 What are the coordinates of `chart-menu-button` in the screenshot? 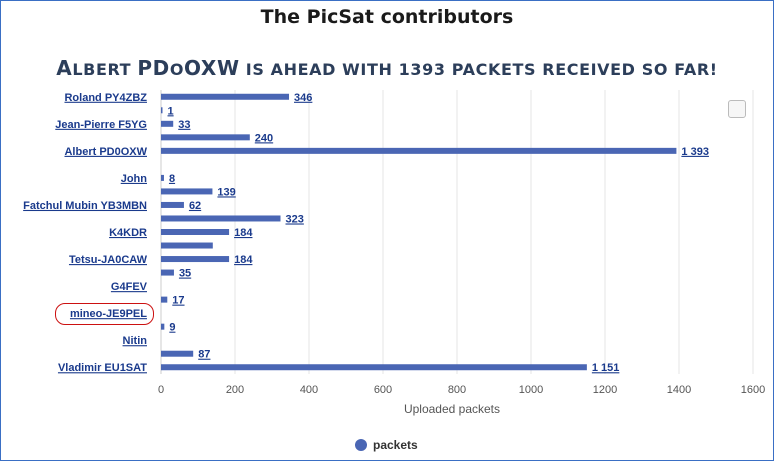 It's located at (737, 109).